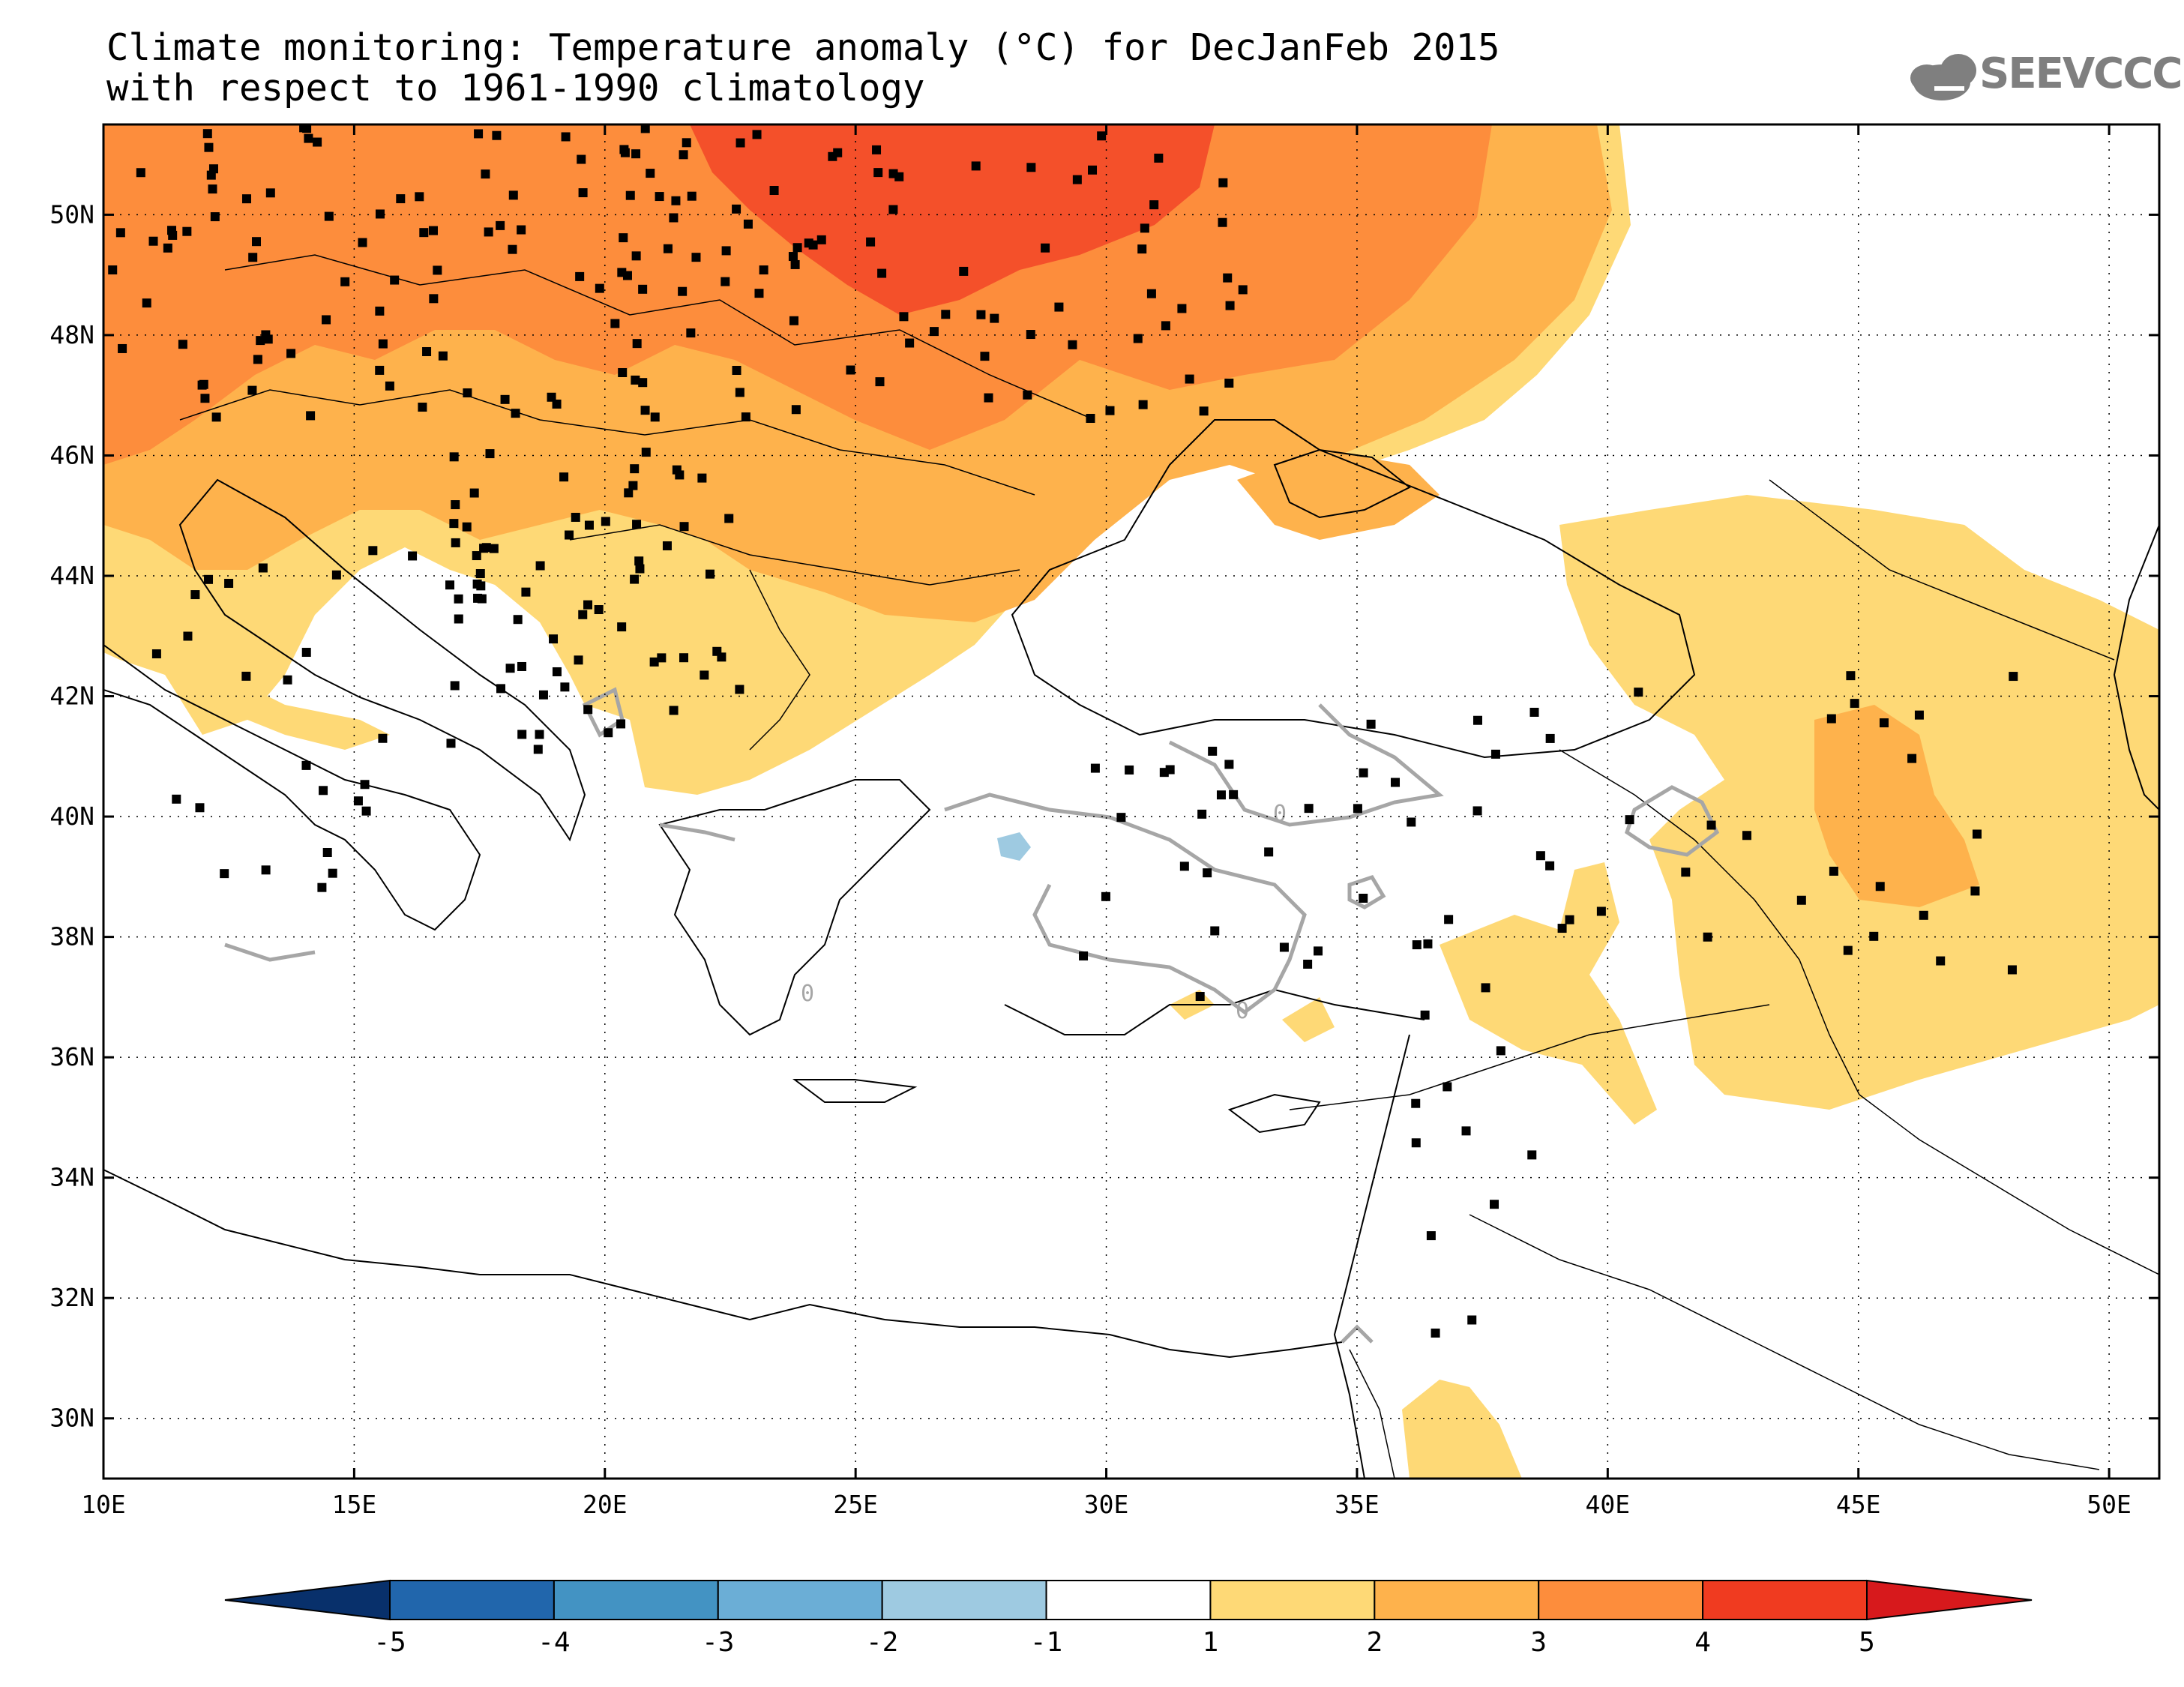  What do you see at coordinates (1342, 483) in the screenshot?
I see `crimea-coast` at bounding box center [1342, 483].